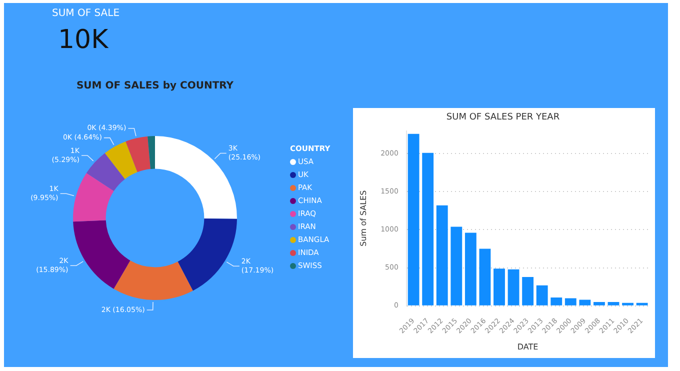 Image resolution: width=680 pixels, height=371 pixels. I want to click on y-axis-title: Sum of SALES, so click(363, 218).